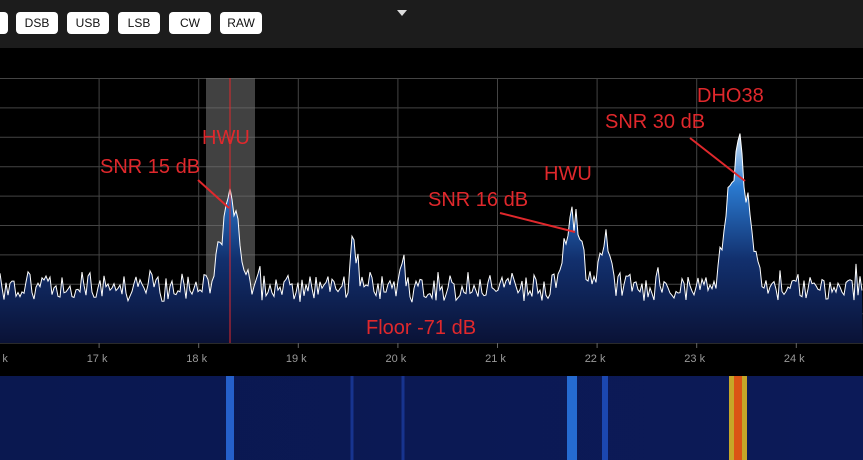 Image resolution: width=863 pixels, height=460 pixels. I want to click on freq-label: 18 k, so click(196, 359).